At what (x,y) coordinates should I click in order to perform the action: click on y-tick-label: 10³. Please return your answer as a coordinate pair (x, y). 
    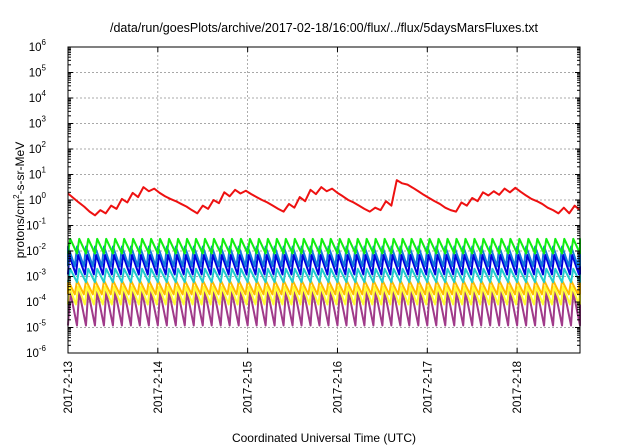
    Looking at the image, I should click on (38, 123).